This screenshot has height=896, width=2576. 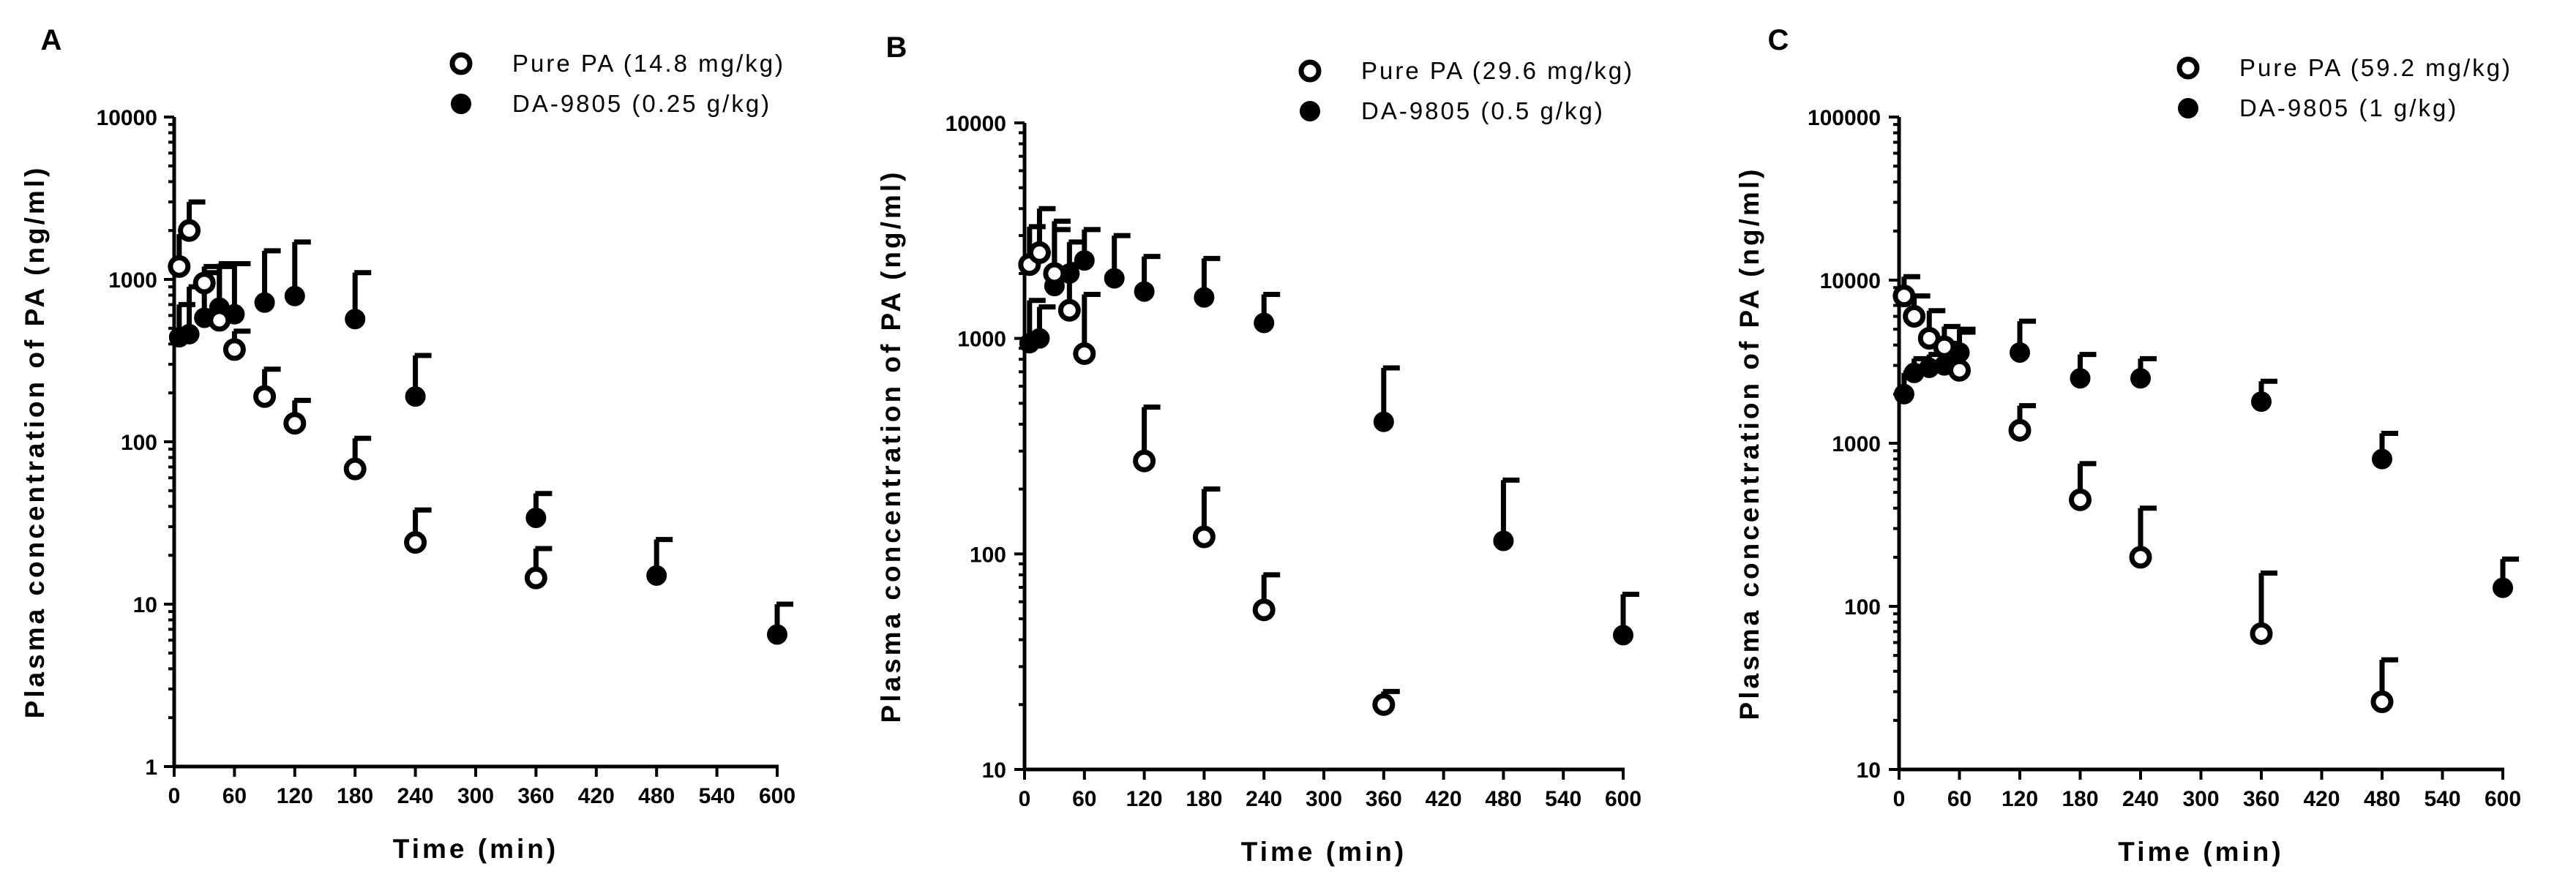 What do you see at coordinates (641, 103) in the screenshot?
I see `legend-label: DA-9805 (0.25 g/kg)` at bounding box center [641, 103].